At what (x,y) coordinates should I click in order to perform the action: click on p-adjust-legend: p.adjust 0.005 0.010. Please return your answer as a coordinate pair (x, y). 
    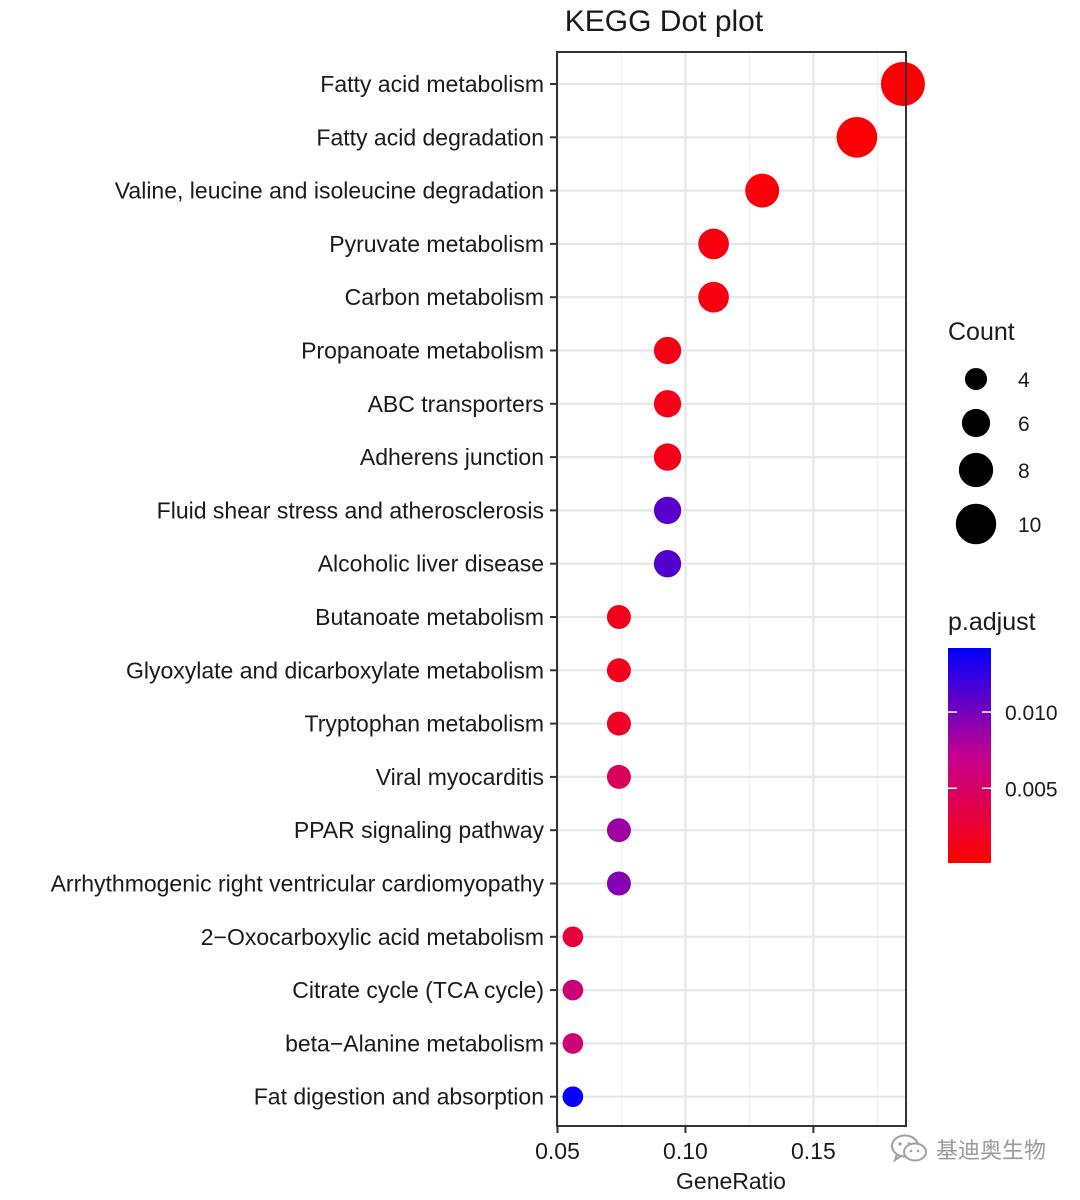
    Looking at the image, I should click on (1003, 735).